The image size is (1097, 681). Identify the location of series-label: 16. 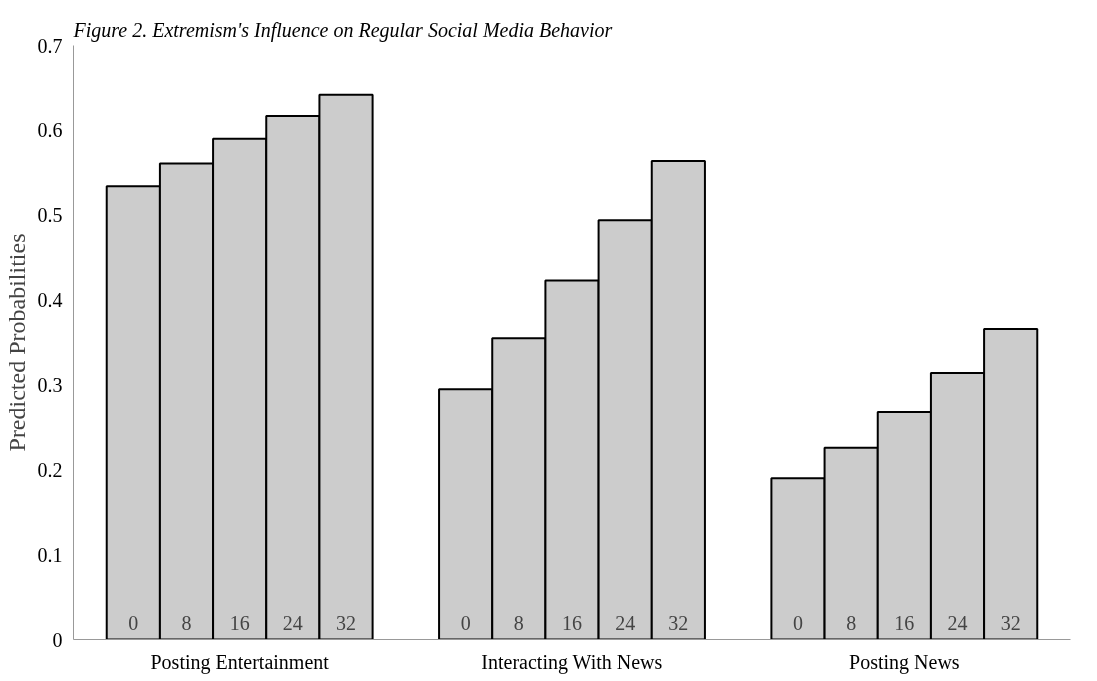
(239, 622).